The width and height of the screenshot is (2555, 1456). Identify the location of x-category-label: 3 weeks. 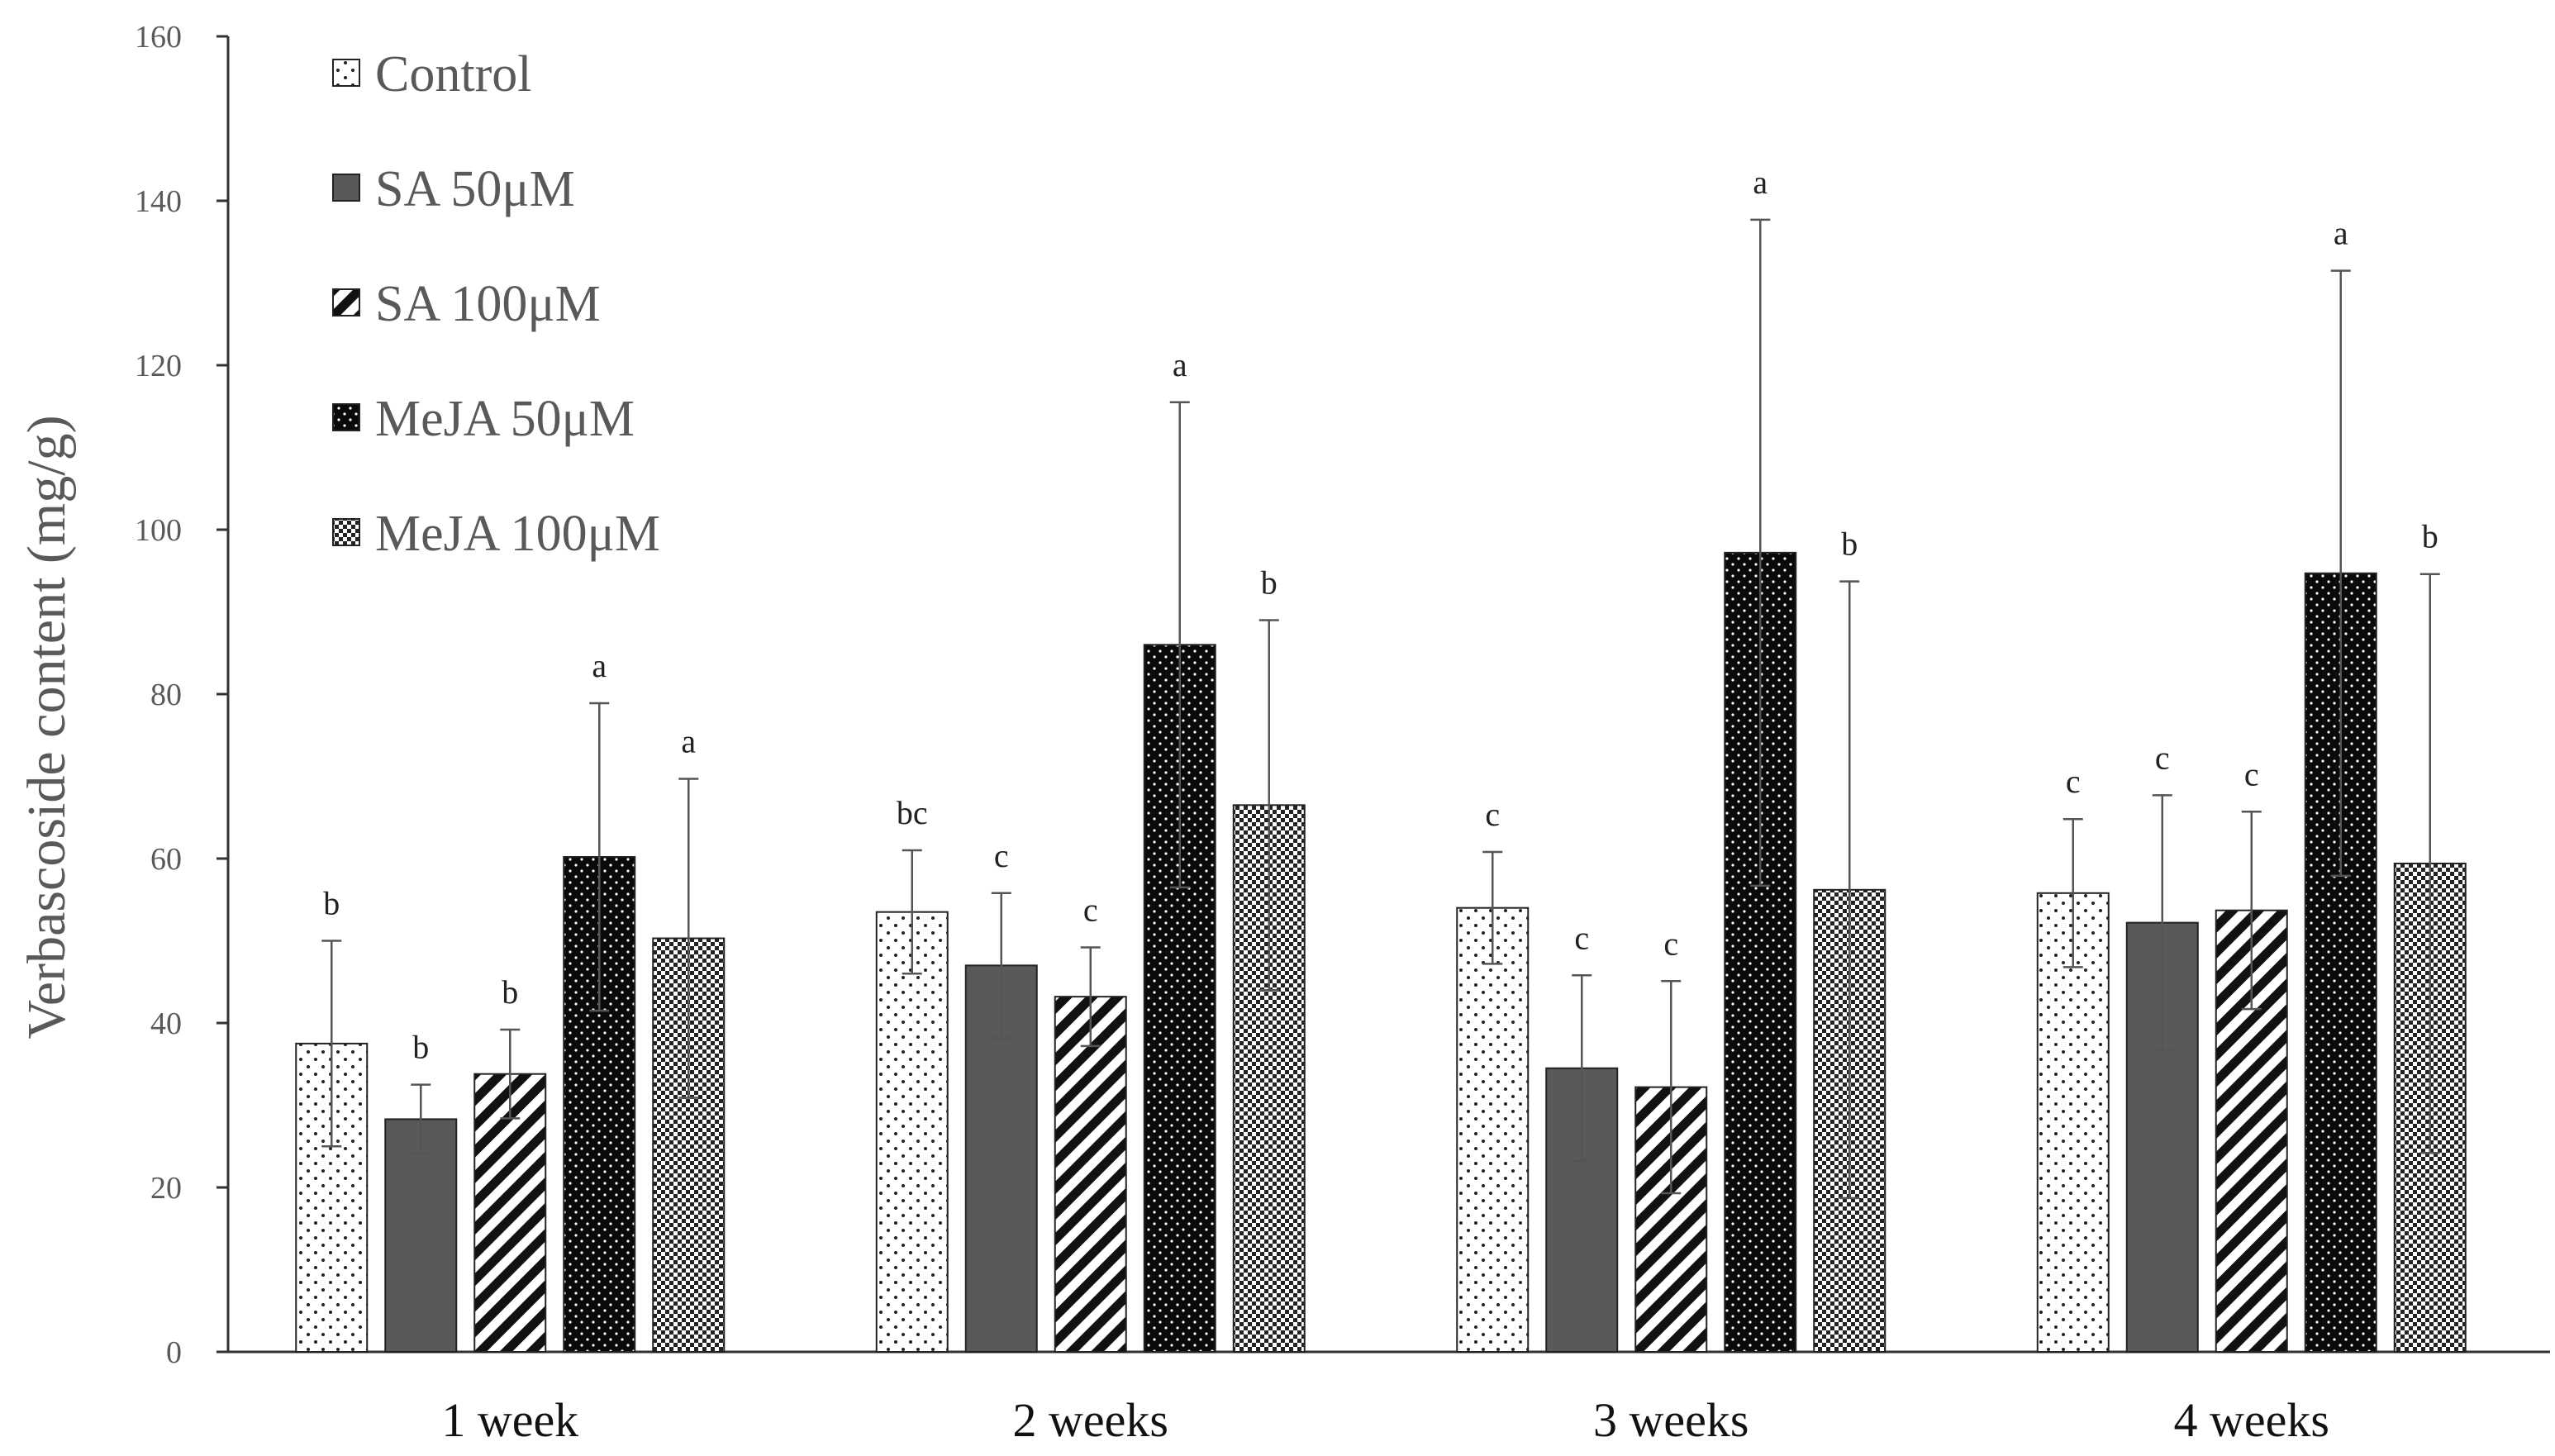
(1671, 1420).